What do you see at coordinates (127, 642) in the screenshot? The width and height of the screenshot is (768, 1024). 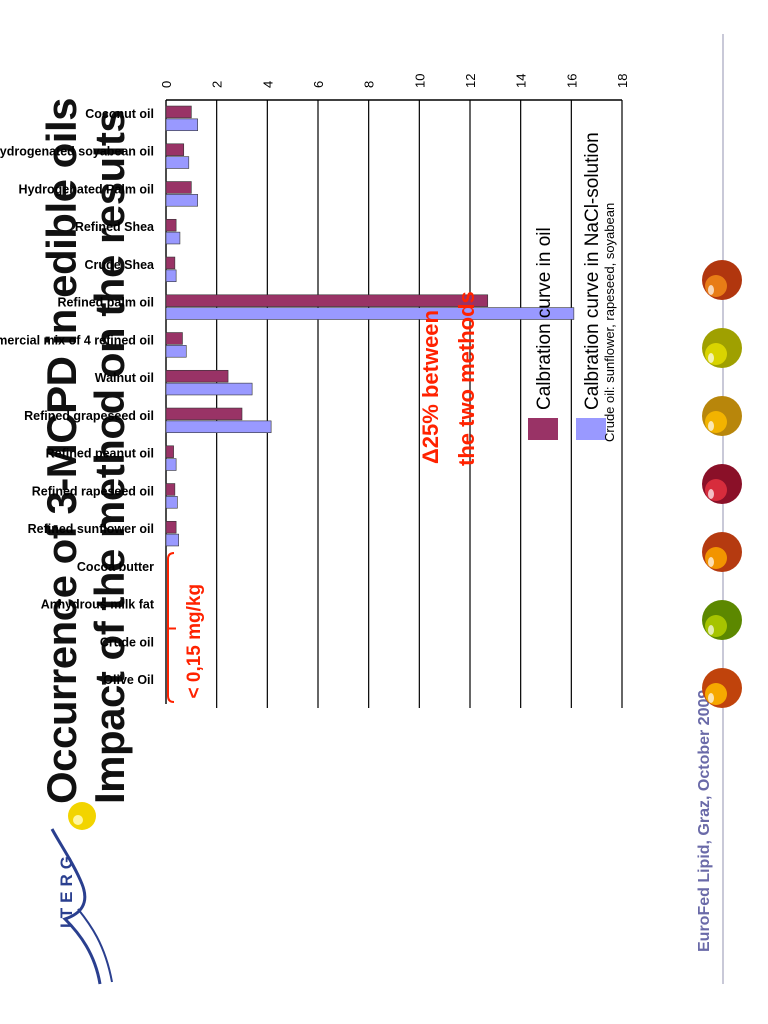 I see `category-label-14: Crude oil` at bounding box center [127, 642].